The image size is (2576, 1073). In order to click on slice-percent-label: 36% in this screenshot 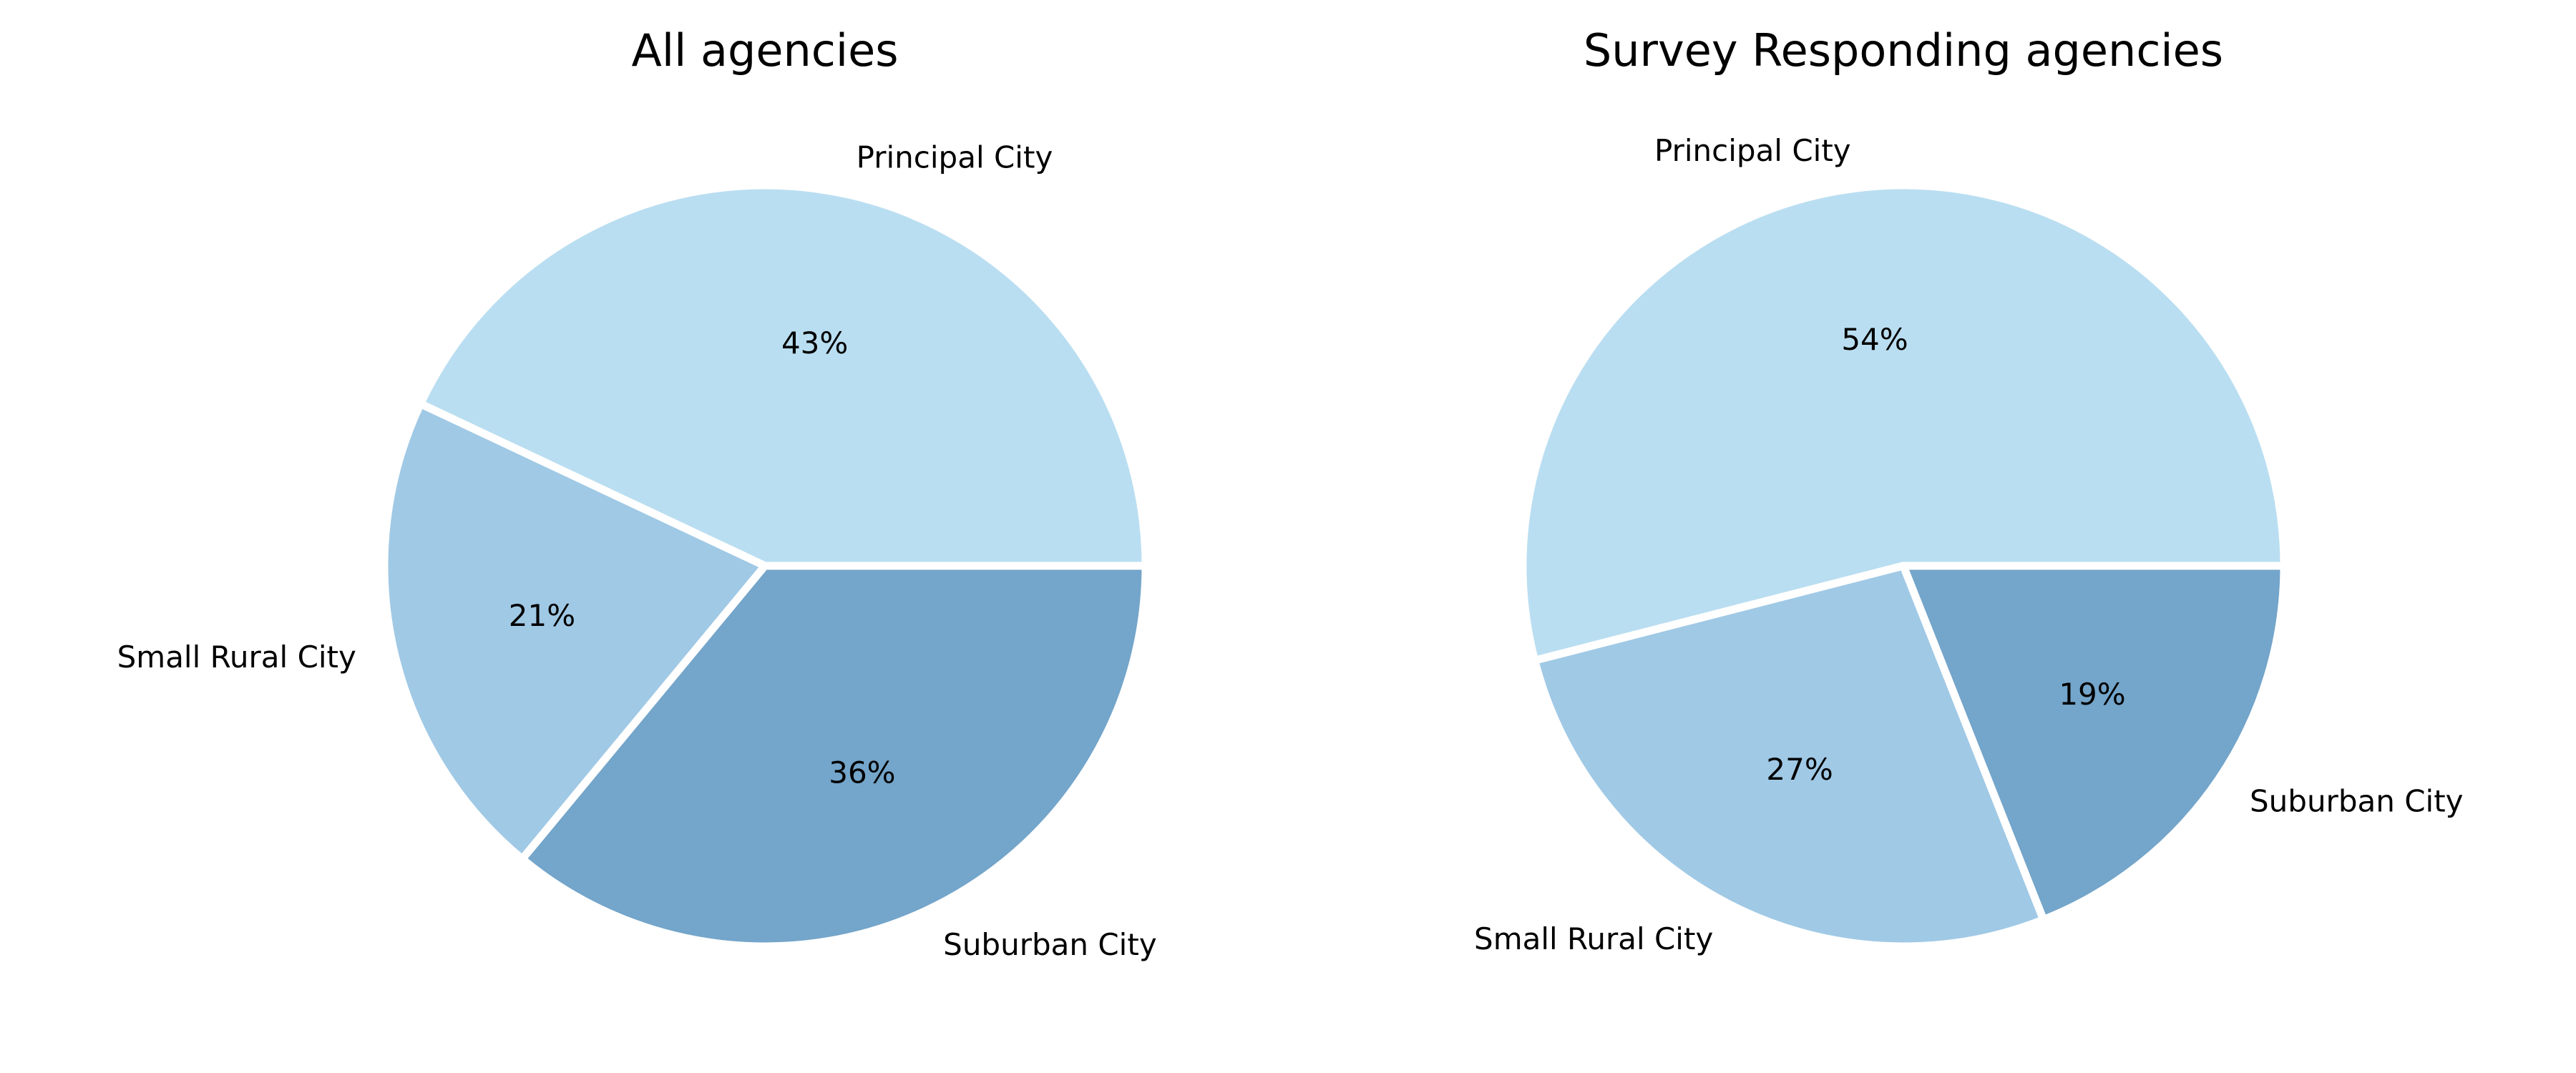, I will do `click(862, 772)`.